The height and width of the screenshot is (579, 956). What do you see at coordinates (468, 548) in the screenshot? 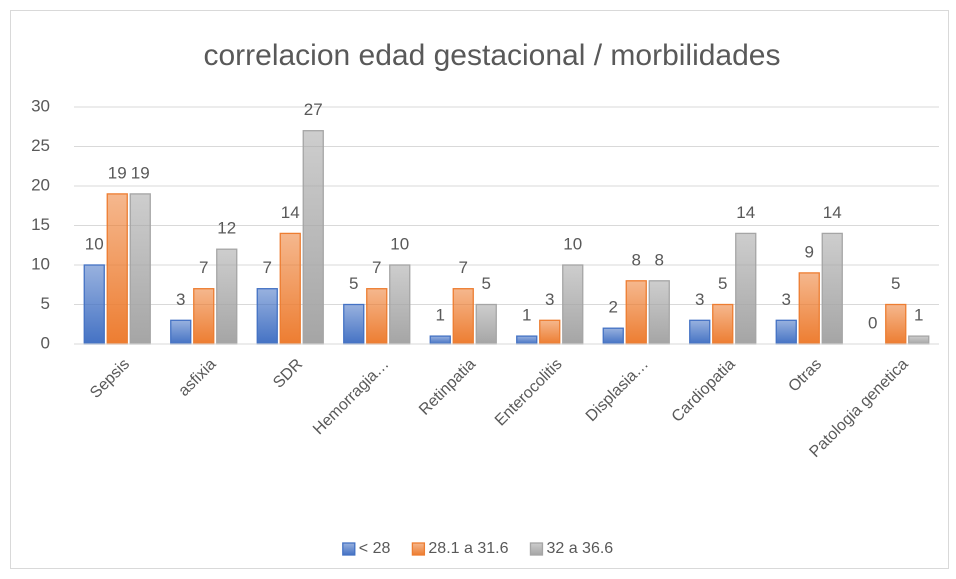
I see `legend-label: 28.1 a 31.6` at bounding box center [468, 548].